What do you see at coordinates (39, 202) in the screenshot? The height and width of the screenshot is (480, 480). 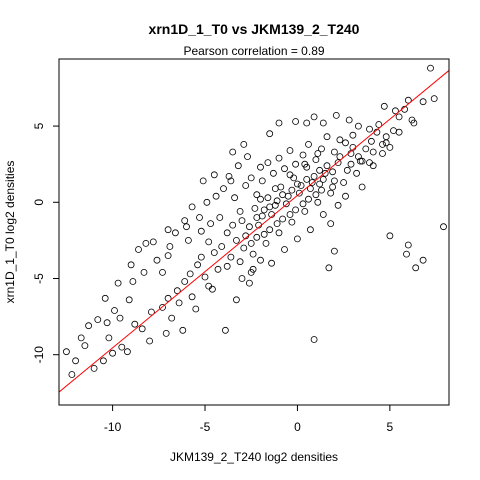 I see `y-tick-label: 0` at bounding box center [39, 202].